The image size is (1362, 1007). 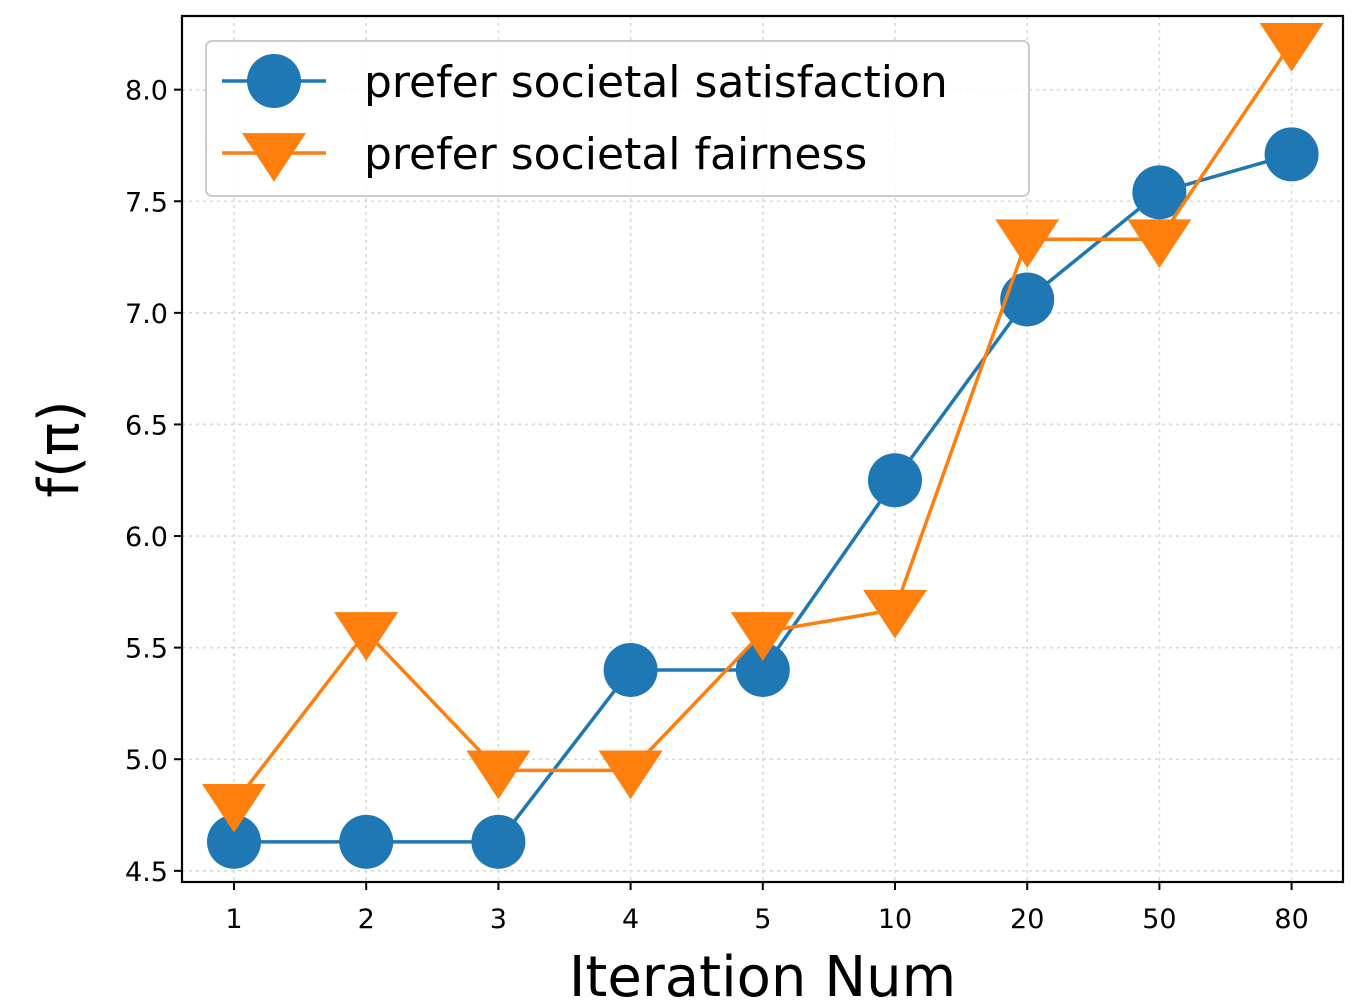 What do you see at coordinates (233, 919) in the screenshot?
I see `x-tick-label: 1` at bounding box center [233, 919].